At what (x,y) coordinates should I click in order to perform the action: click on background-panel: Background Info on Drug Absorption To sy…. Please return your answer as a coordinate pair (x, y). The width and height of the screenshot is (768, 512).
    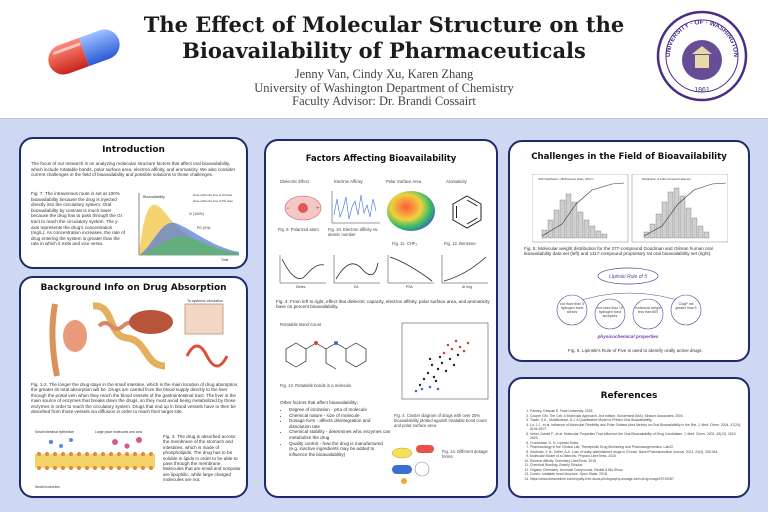
    Looking at the image, I should click on (133, 387).